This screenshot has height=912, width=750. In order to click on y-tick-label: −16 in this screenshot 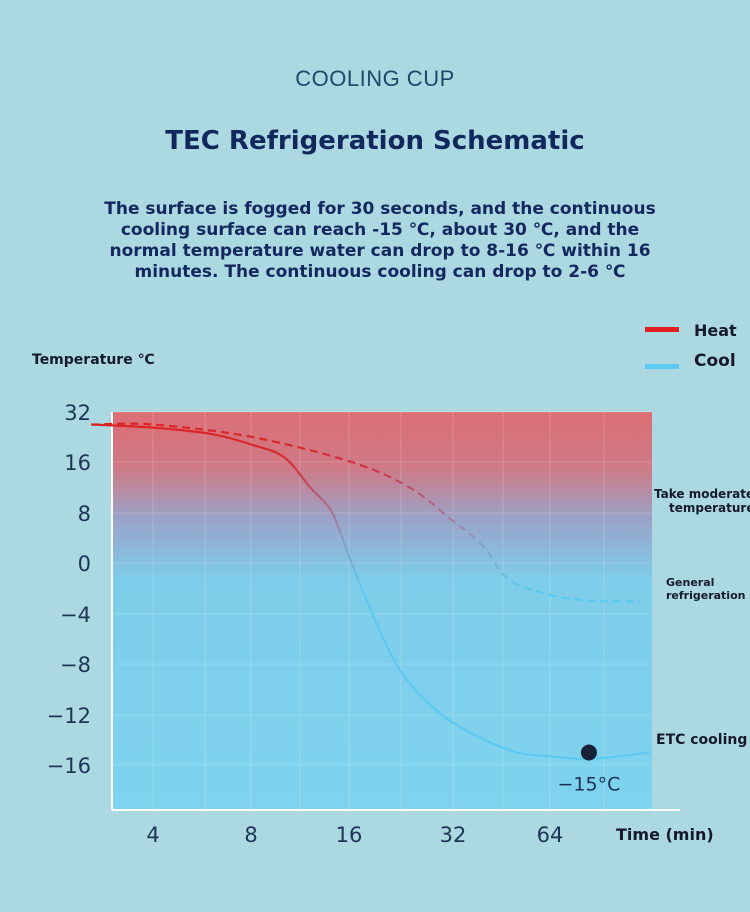, I will do `click(69, 766)`.